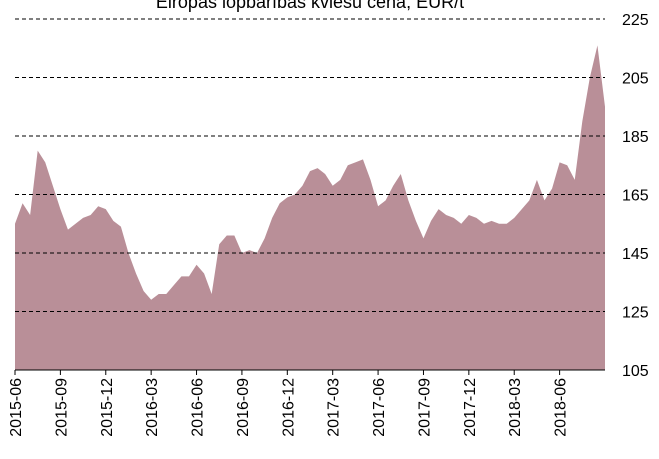 The width and height of the screenshot is (659, 459). What do you see at coordinates (635, 20) in the screenshot?
I see `y-tick-label: 225` at bounding box center [635, 20].